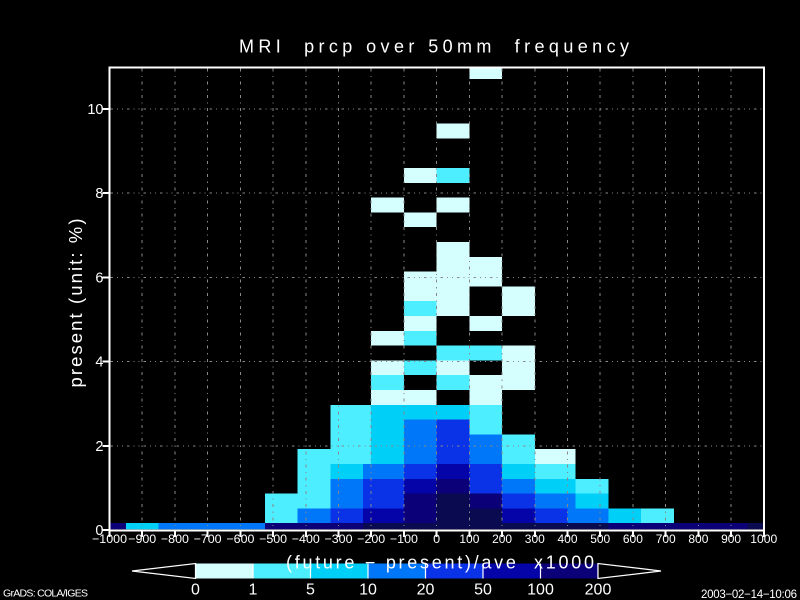 The height and width of the screenshot is (600, 800). What do you see at coordinates (273, 539) in the screenshot?
I see `svg-text: −500` at bounding box center [273, 539].